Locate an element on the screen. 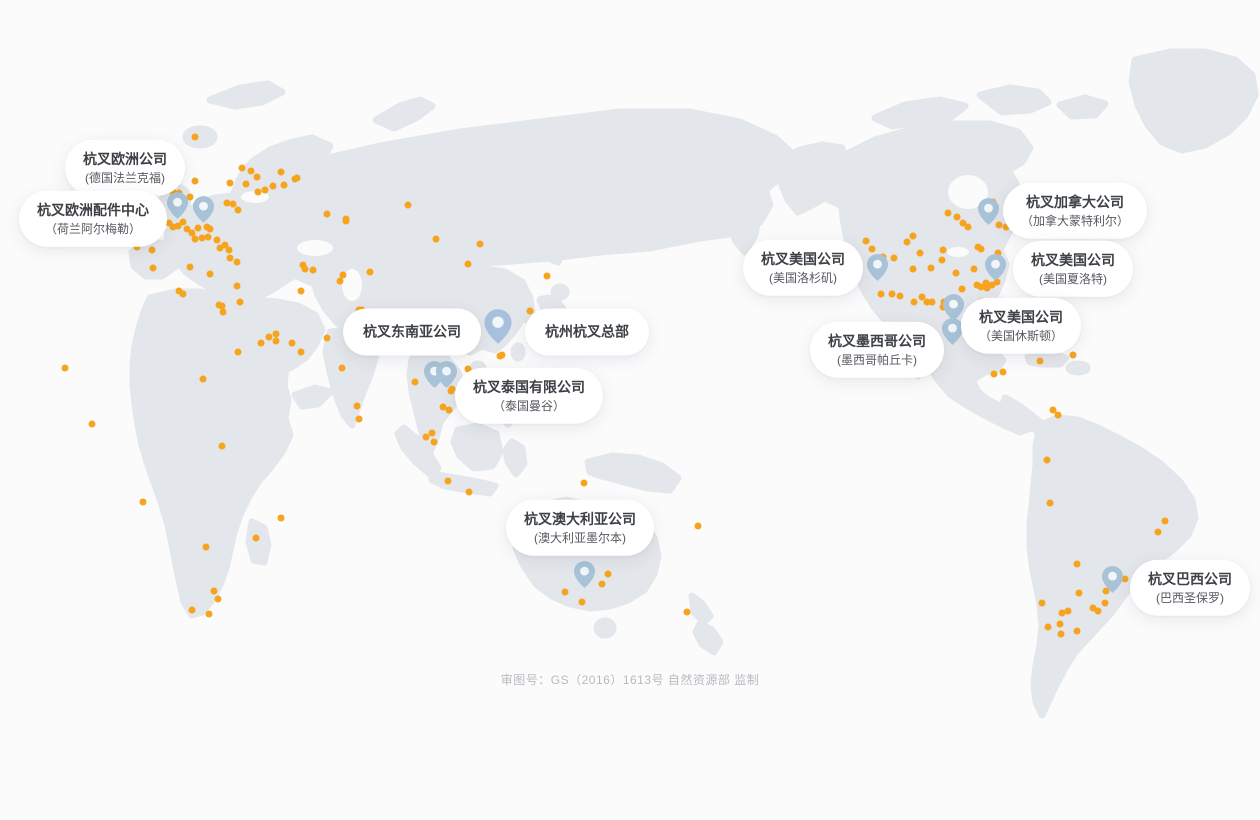 This screenshot has height=820, width=1260. location-name: 杭叉巴西公司 is located at coordinates (1190, 578).